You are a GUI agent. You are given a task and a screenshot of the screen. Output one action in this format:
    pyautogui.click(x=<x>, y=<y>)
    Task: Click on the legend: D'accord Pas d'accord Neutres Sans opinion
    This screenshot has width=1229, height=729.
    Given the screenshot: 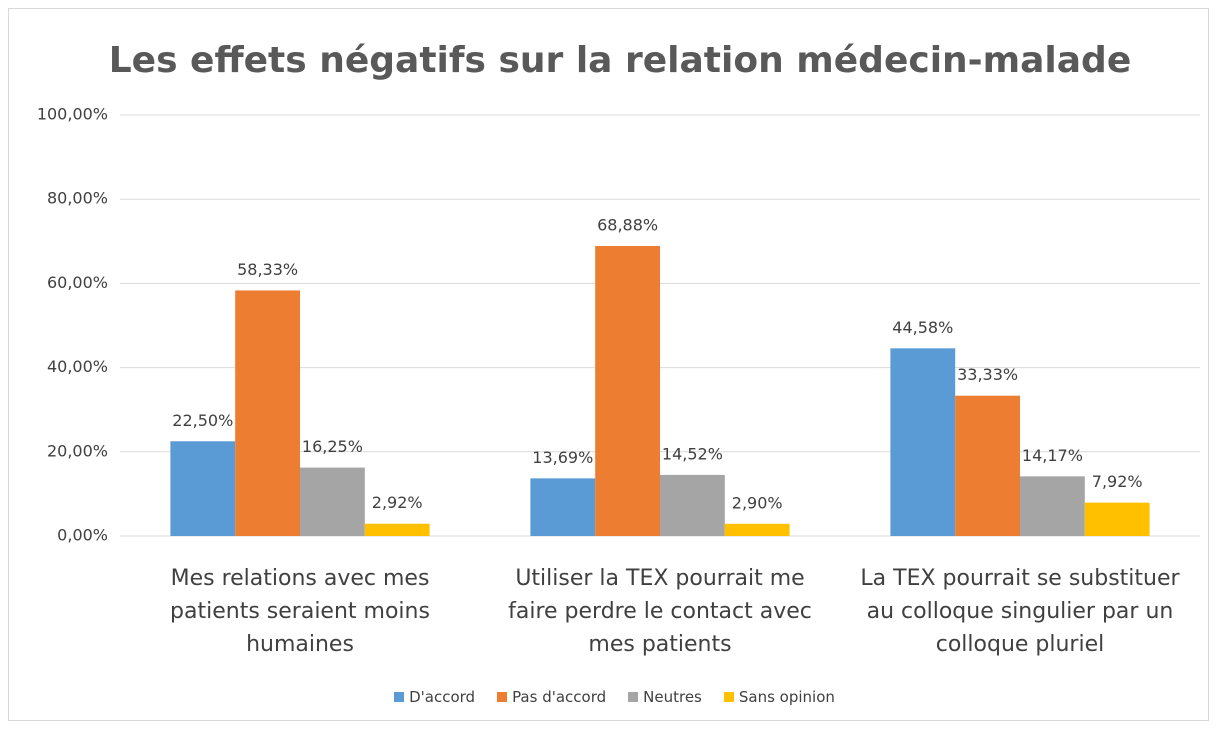 What is the action you would take?
    pyautogui.click(x=614, y=697)
    